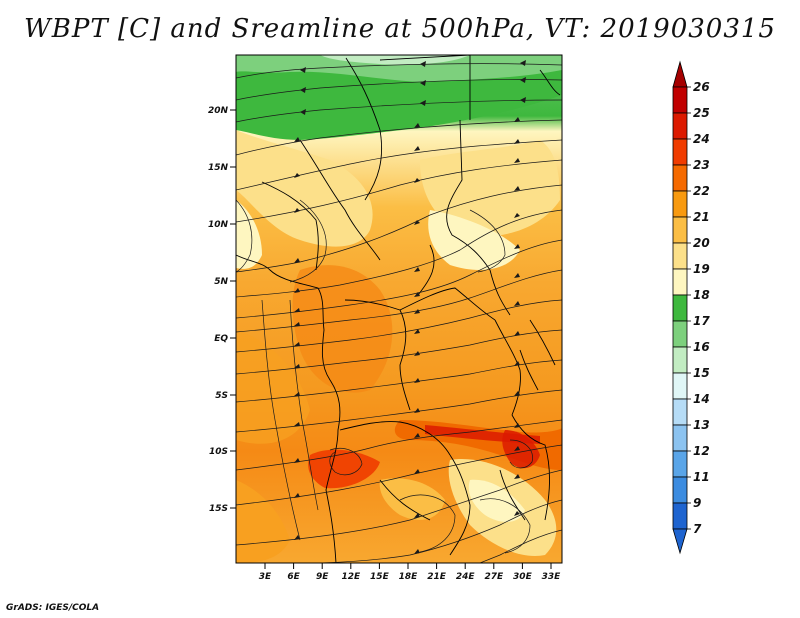 The height and width of the screenshot is (618, 800). What do you see at coordinates (218, 225) in the screenshot?
I see `lat-tick-label: 10N` at bounding box center [218, 225].